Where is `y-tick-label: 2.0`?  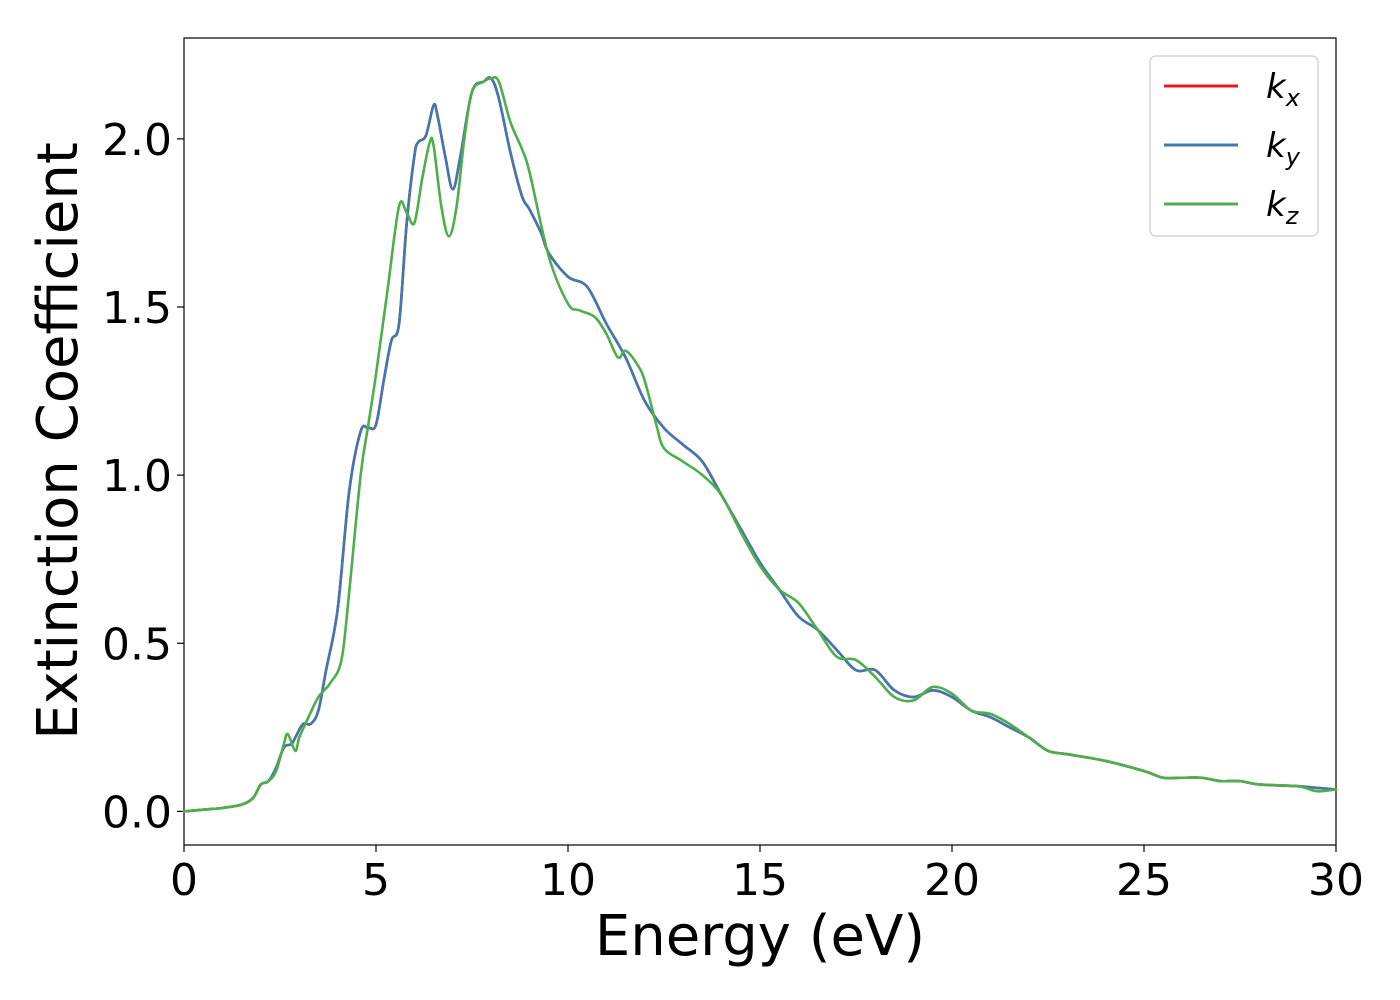 y-tick-label: 2.0 is located at coordinates (137, 140).